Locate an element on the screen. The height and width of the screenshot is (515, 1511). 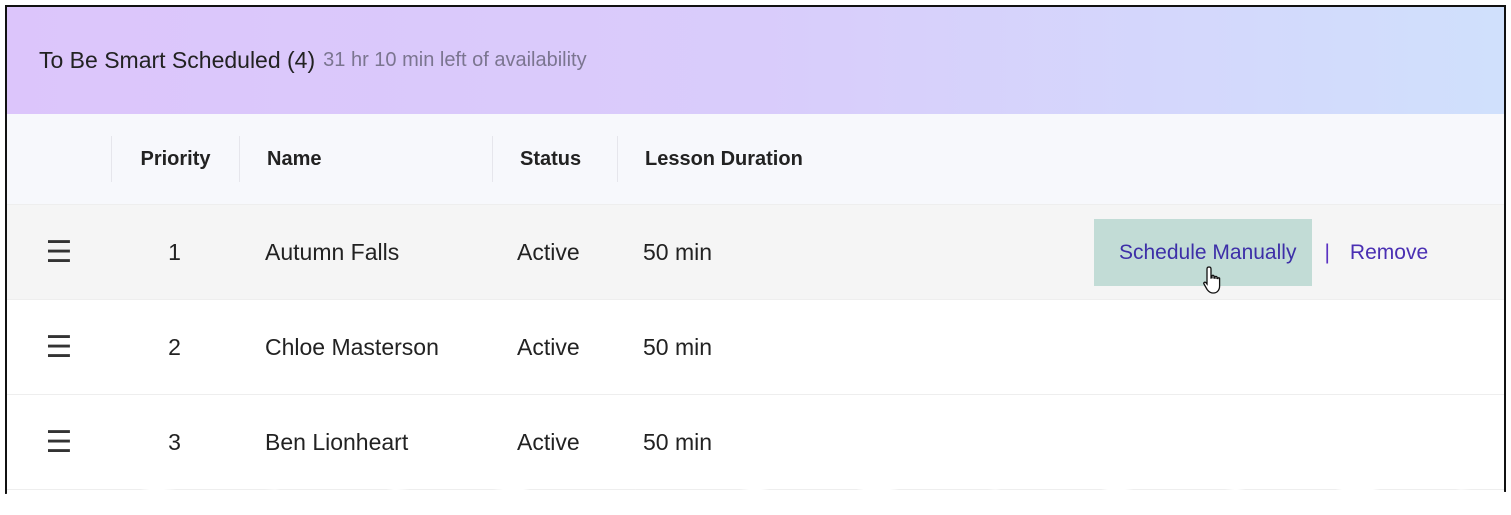
column-header-name: Name is located at coordinates (365, 159).